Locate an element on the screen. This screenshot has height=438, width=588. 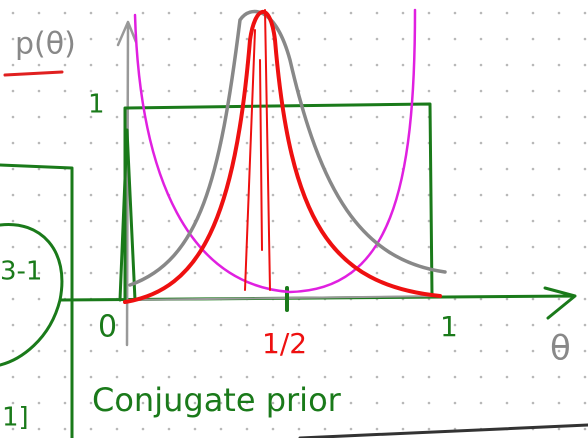
y-axis-label: p(θ) is located at coordinates (45, 44).